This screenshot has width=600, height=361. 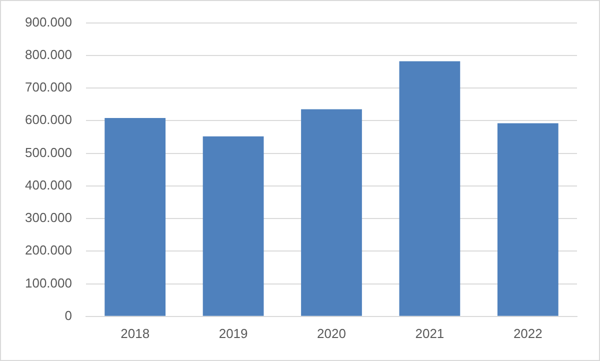 I want to click on x-tick-label: 2018, so click(x=135, y=333).